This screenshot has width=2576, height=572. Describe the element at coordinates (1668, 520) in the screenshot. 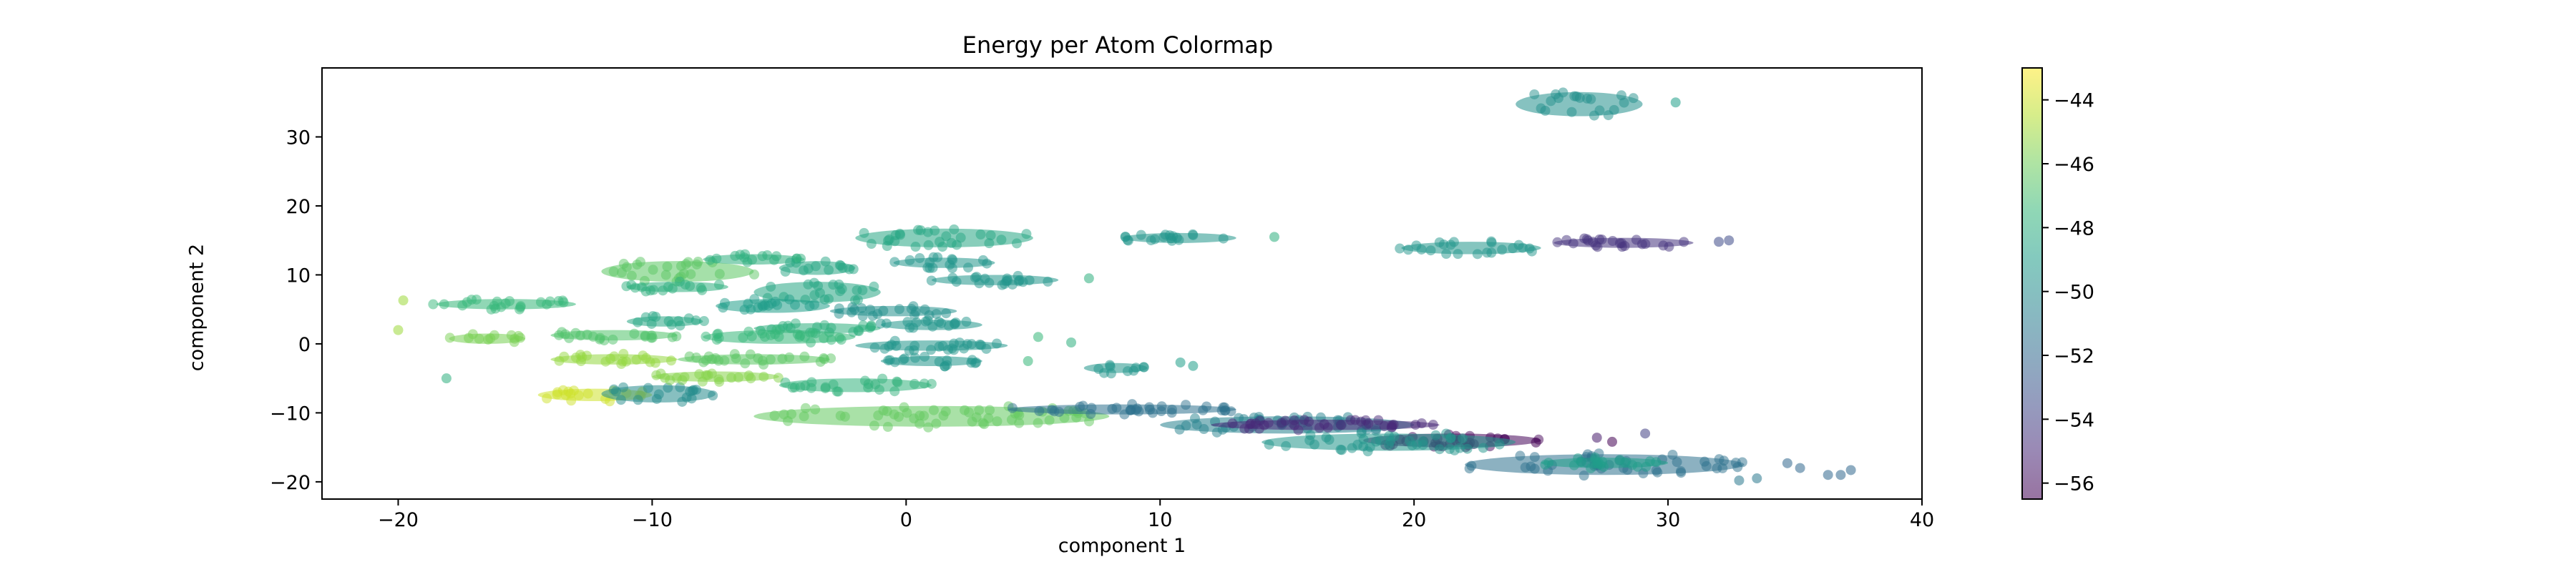

I see `x-tick-label: 30` at that location.